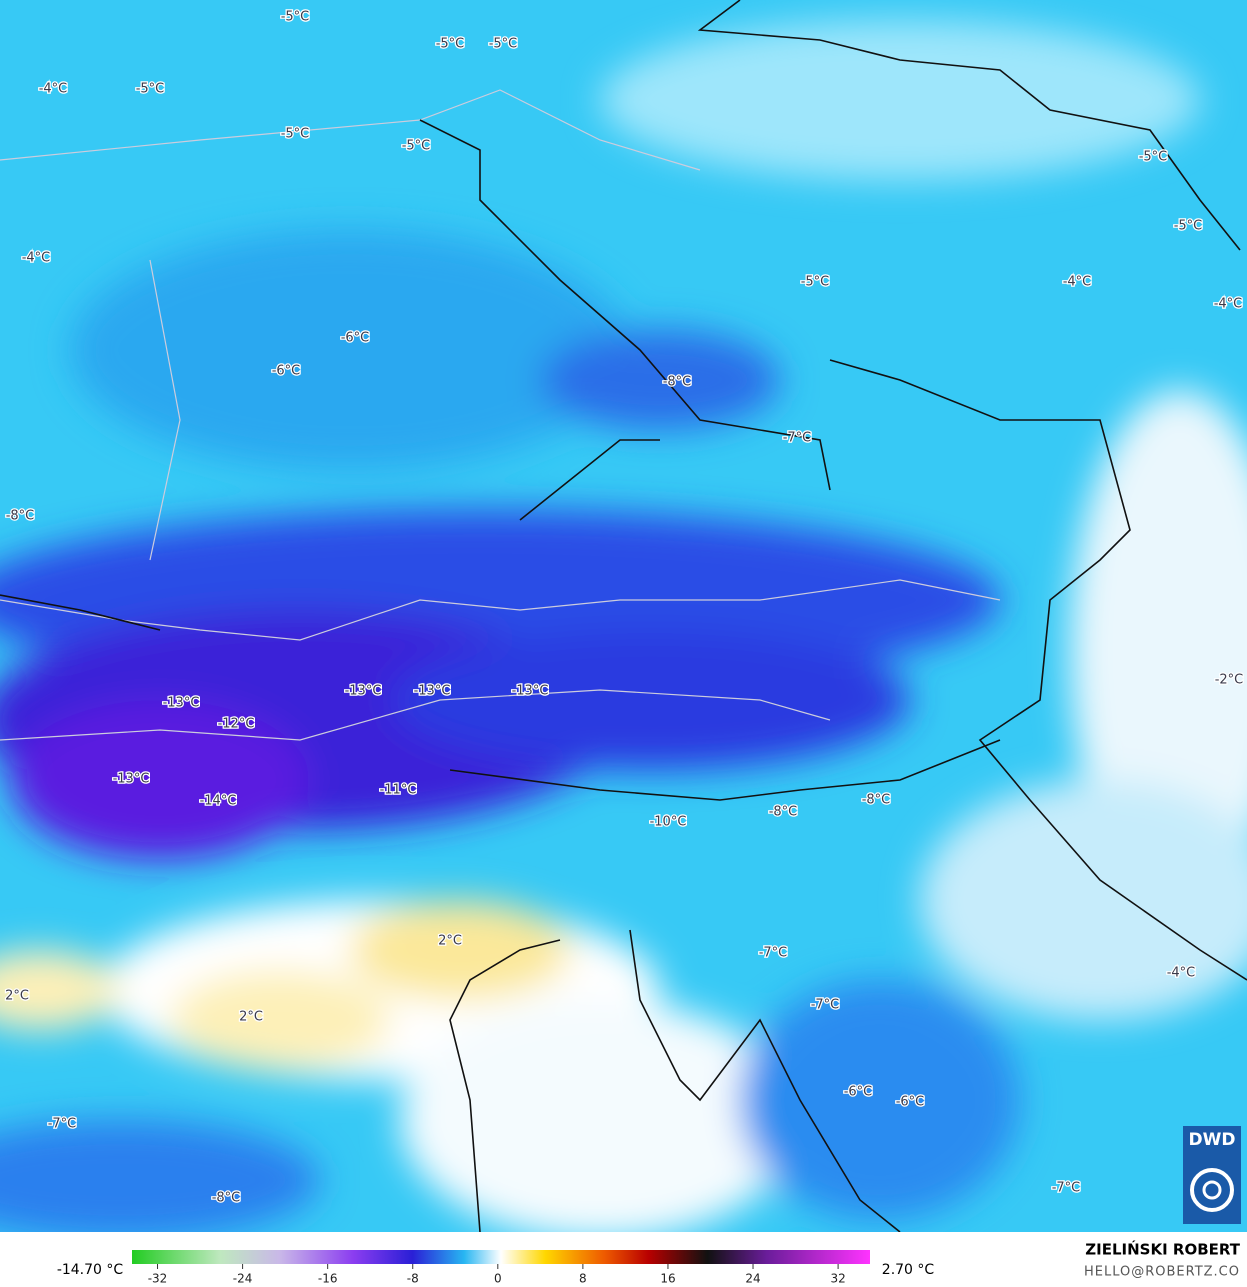 This screenshot has width=1247, height=1287. I want to click on colorbar-max: 2.70 °C, so click(908, 1270).